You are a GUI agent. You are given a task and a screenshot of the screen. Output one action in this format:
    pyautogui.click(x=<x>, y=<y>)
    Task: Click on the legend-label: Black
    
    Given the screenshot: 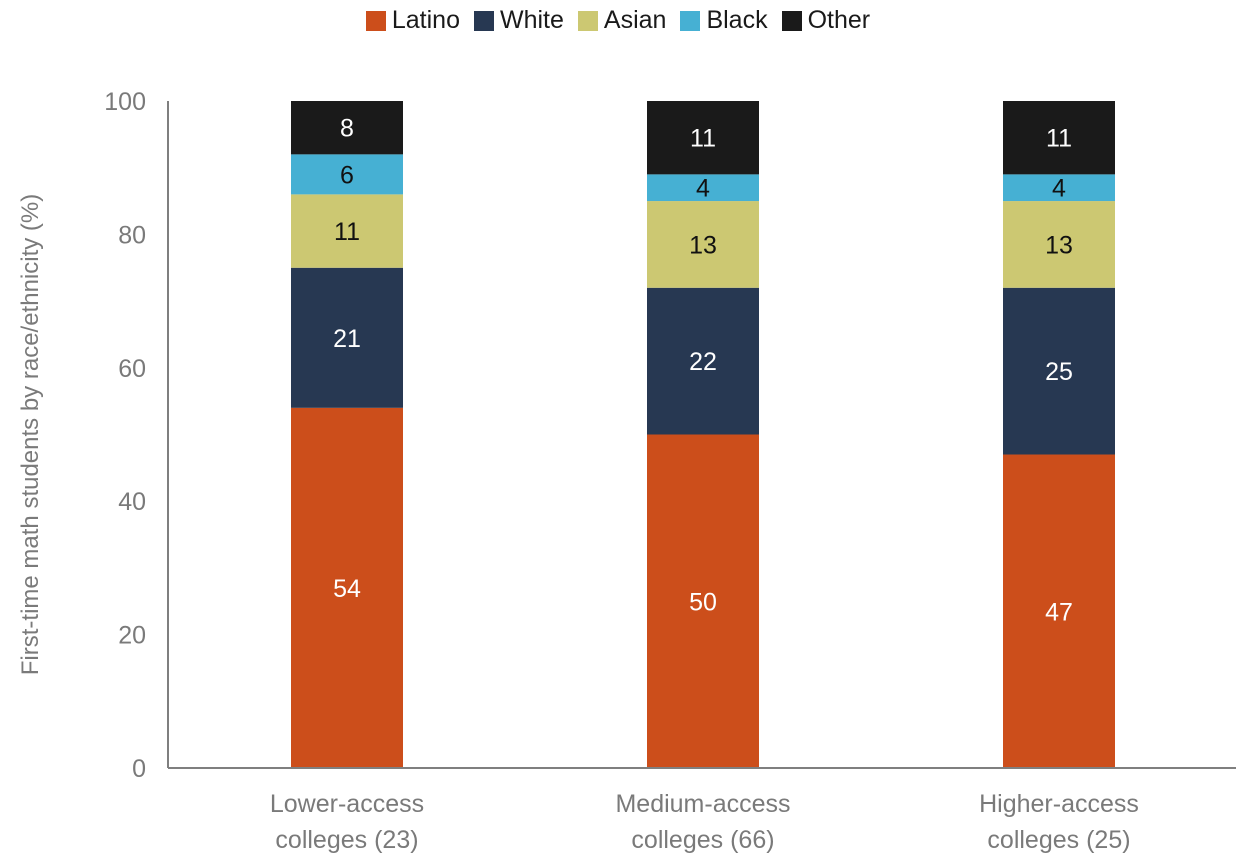 What is the action you would take?
    pyautogui.click(x=737, y=20)
    